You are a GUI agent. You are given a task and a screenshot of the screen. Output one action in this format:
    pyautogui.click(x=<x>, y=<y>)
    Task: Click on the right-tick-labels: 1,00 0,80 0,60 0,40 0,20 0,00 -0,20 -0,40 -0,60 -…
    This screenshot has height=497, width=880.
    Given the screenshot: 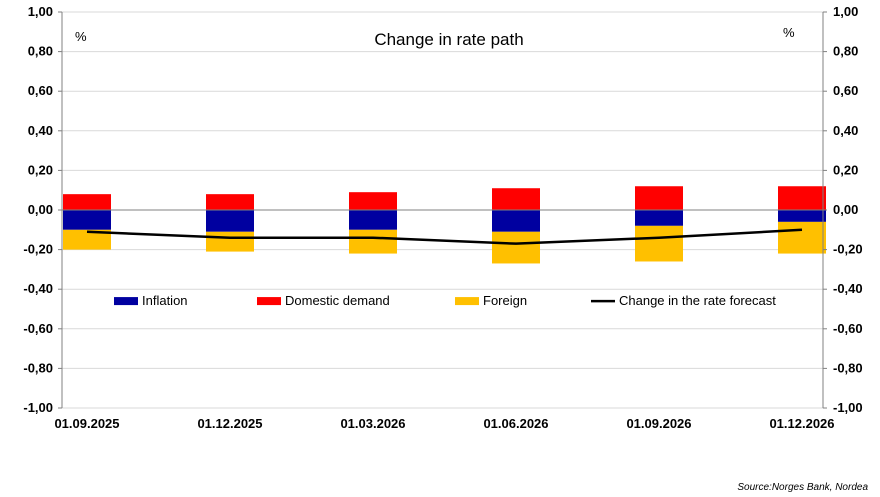 What is the action you would take?
    pyautogui.click(x=848, y=209)
    